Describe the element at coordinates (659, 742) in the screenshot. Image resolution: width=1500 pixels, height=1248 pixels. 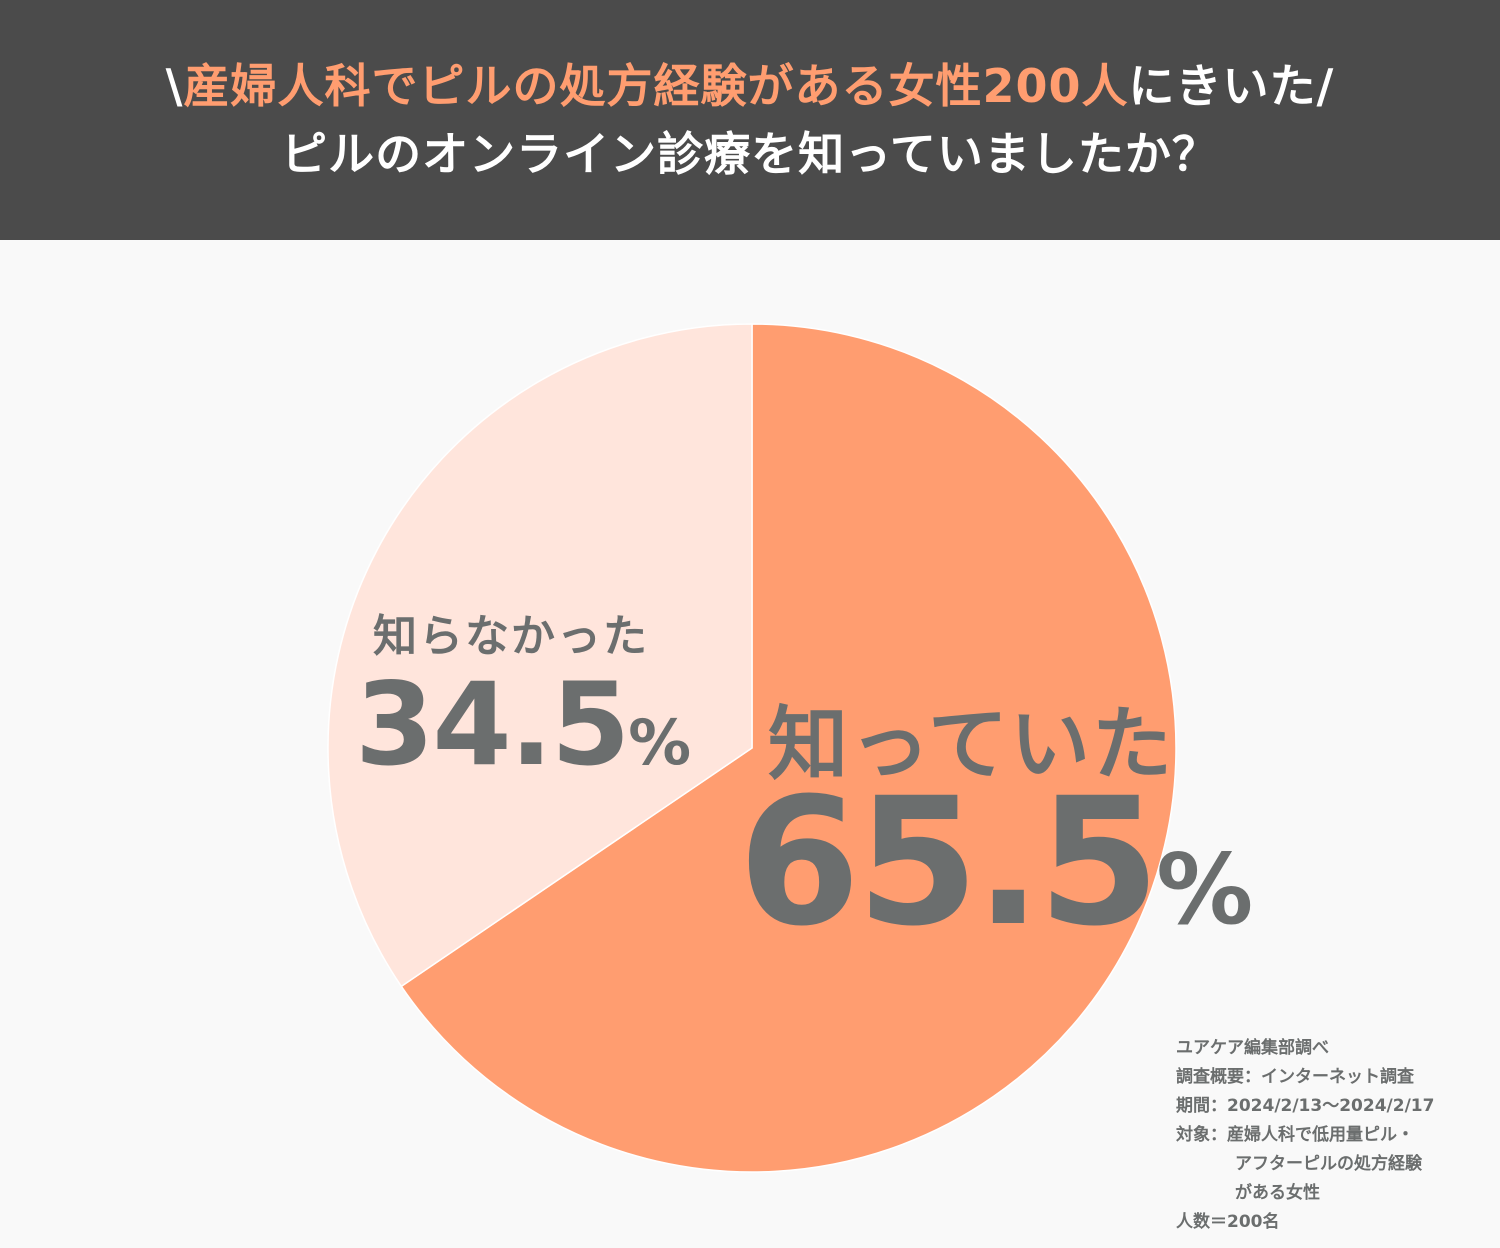
I see `slice-value-no-unit: %` at that location.